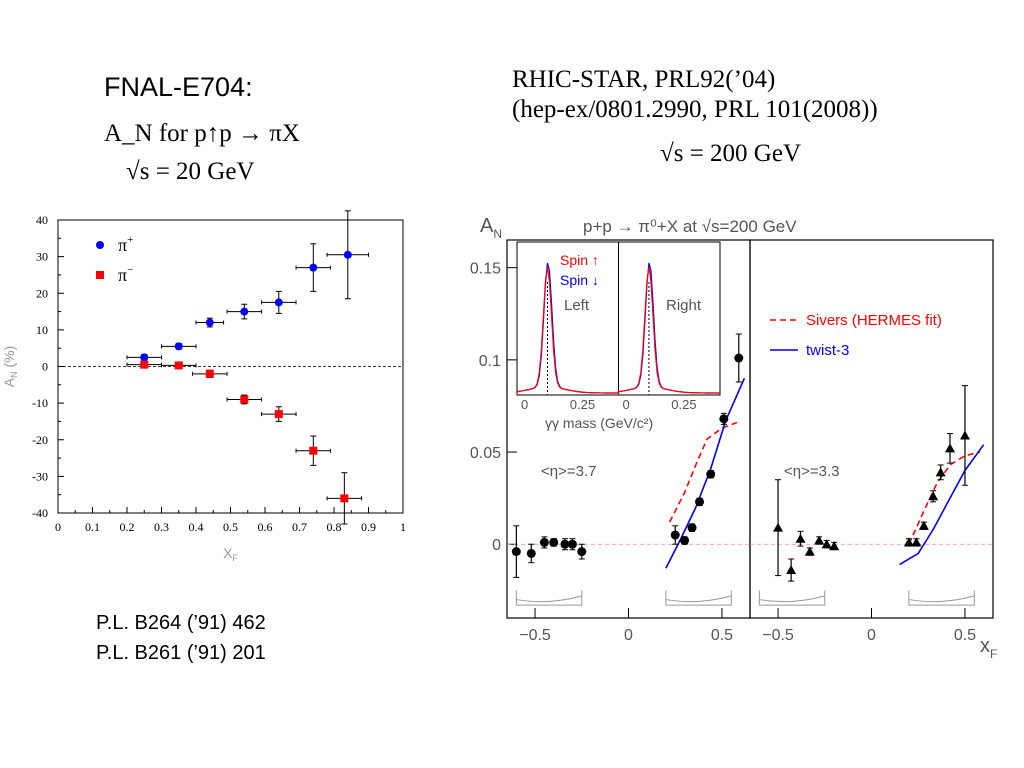 The image size is (1024, 768). Describe the element at coordinates (40, 440) in the screenshot. I see `y-tick-label: -20` at that location.